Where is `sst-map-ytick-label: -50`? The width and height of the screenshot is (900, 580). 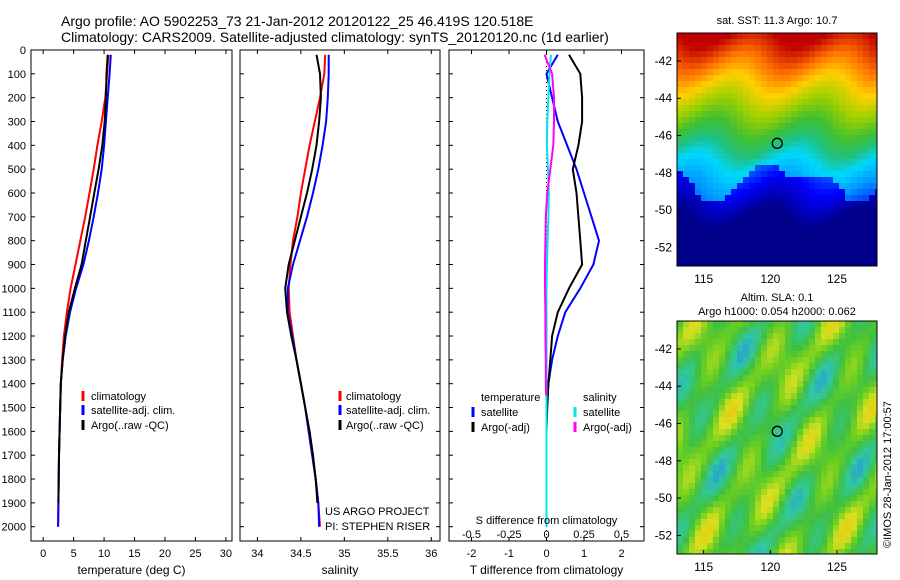
sst-map-ytick-label: -50 is located at coordinates (664, 210).